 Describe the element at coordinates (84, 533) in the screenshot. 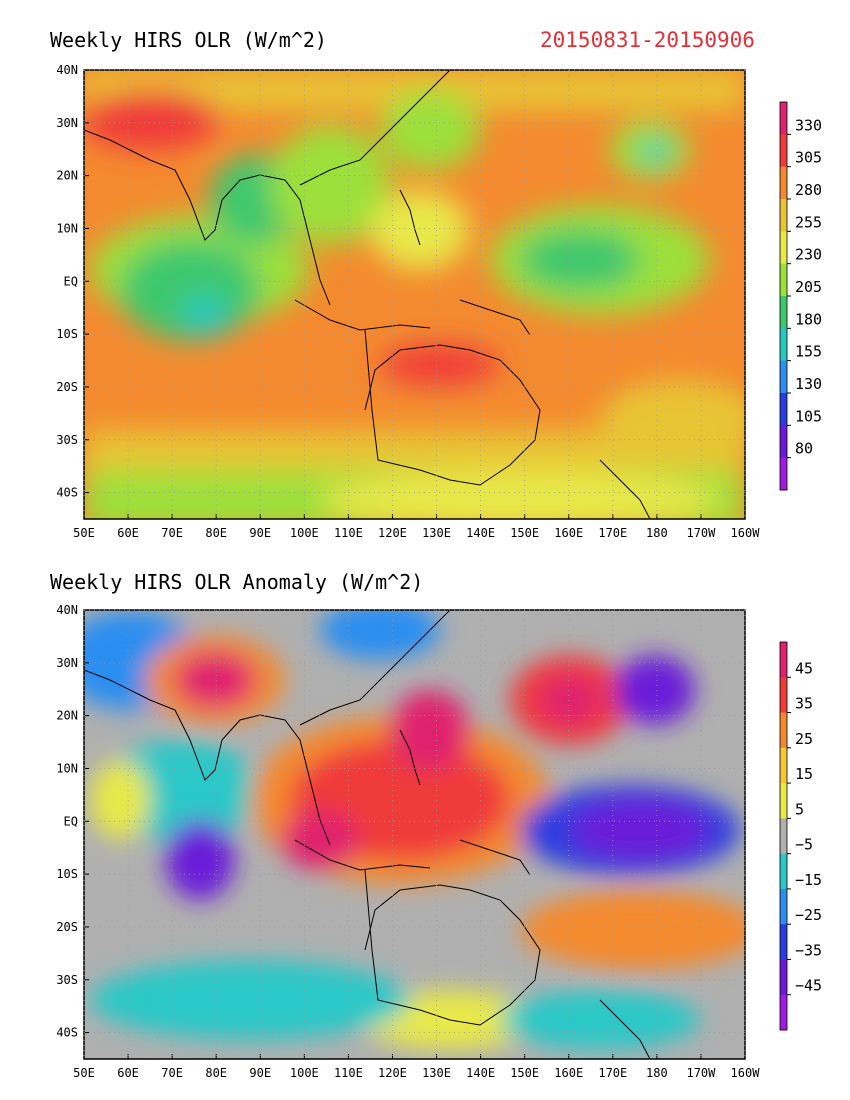

I see `olr-lon-label: 50E` at that location.